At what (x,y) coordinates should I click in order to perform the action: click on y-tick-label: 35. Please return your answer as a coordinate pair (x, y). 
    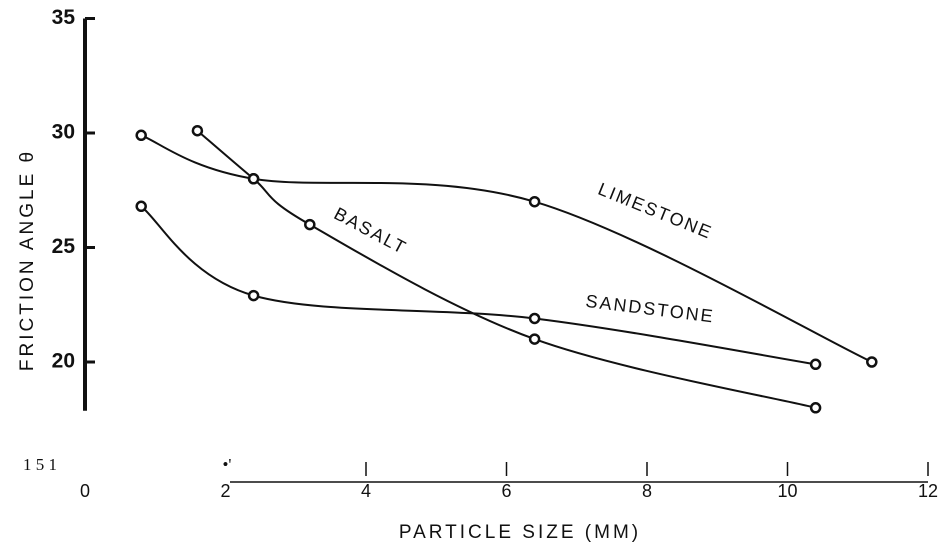
    Looking at the image, I should click on (64, 17).